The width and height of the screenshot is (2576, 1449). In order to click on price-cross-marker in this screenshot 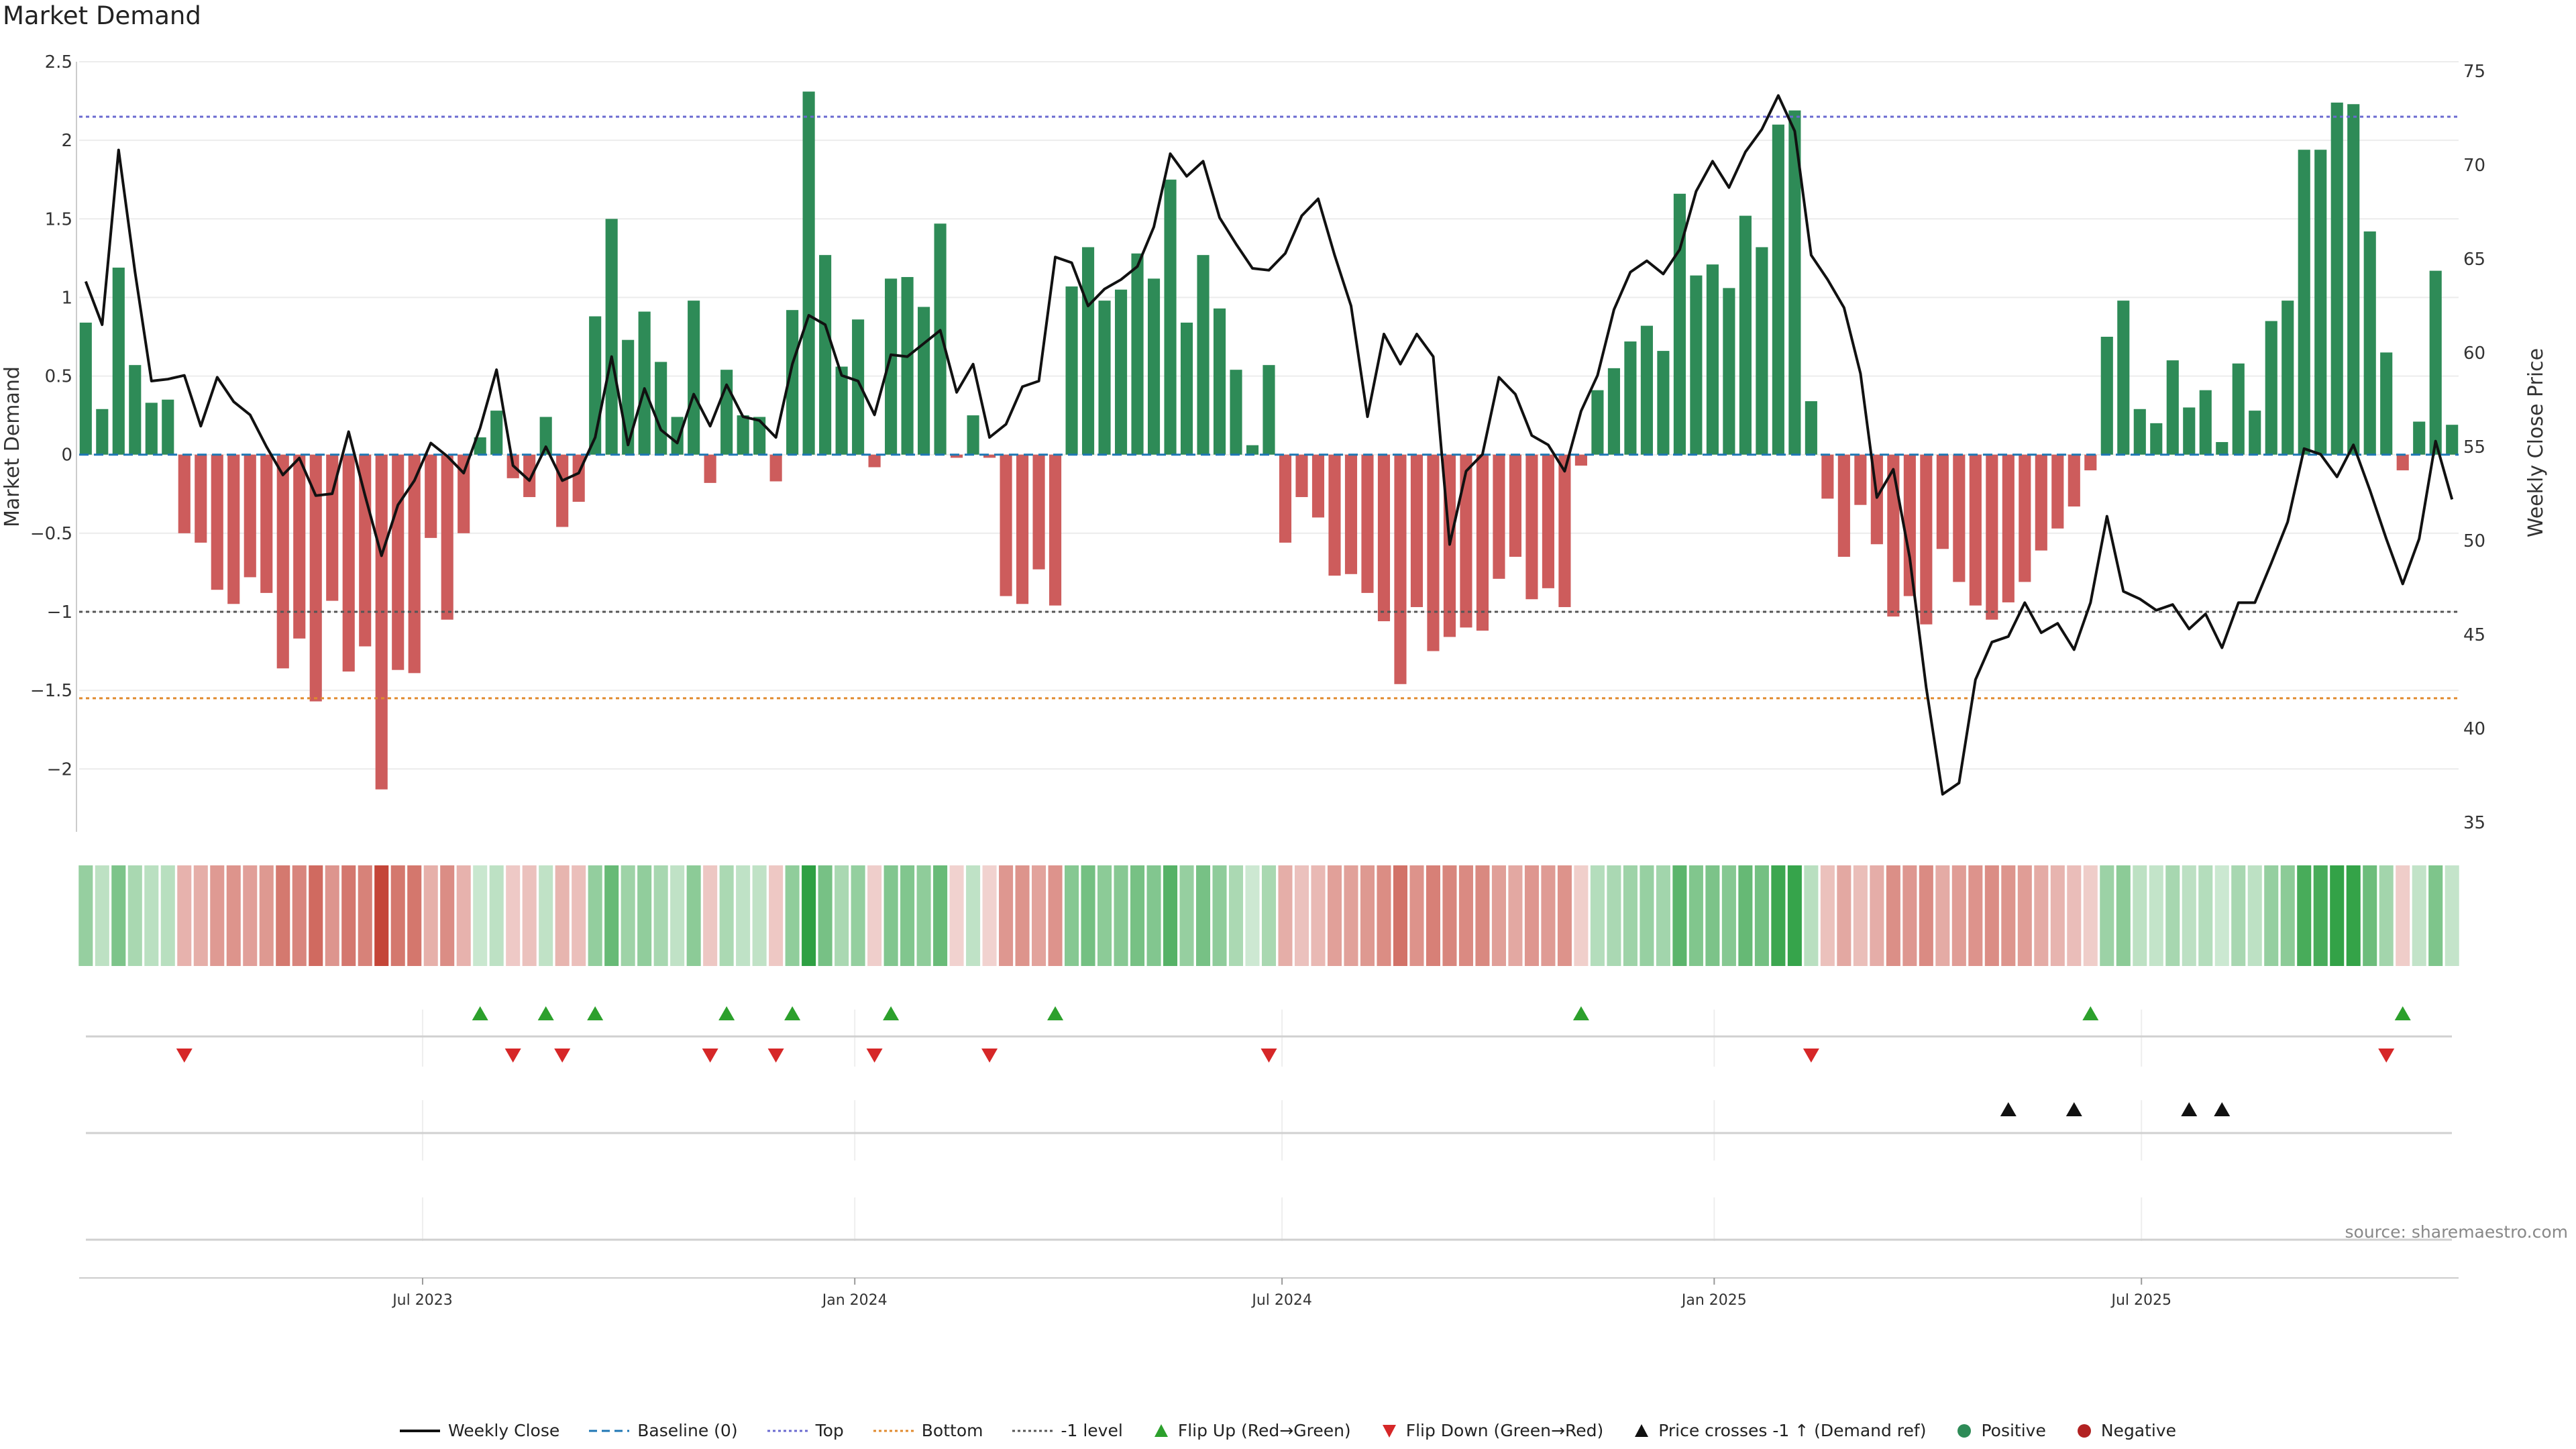, I will do `click(2222, 1109)`.